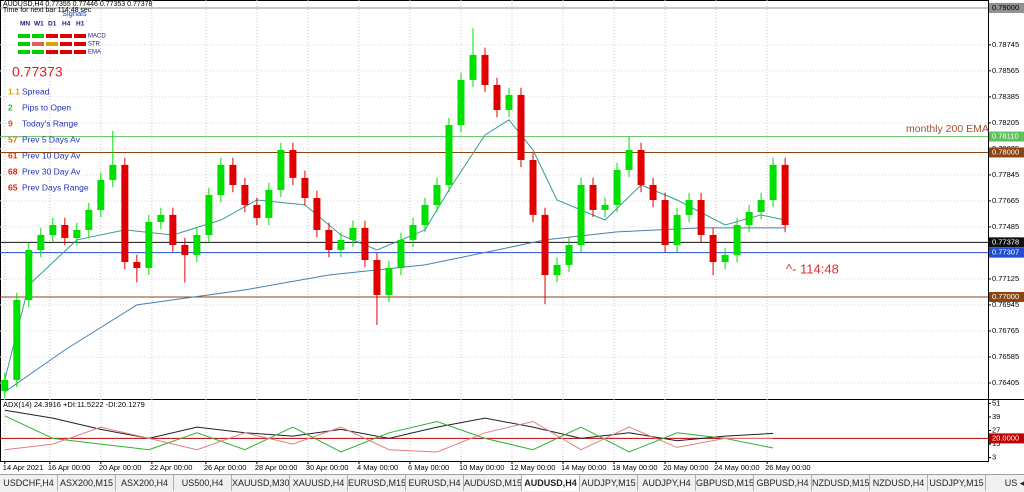  I want to click on chart-tab: USDJPY,M15, so click(957, 483).